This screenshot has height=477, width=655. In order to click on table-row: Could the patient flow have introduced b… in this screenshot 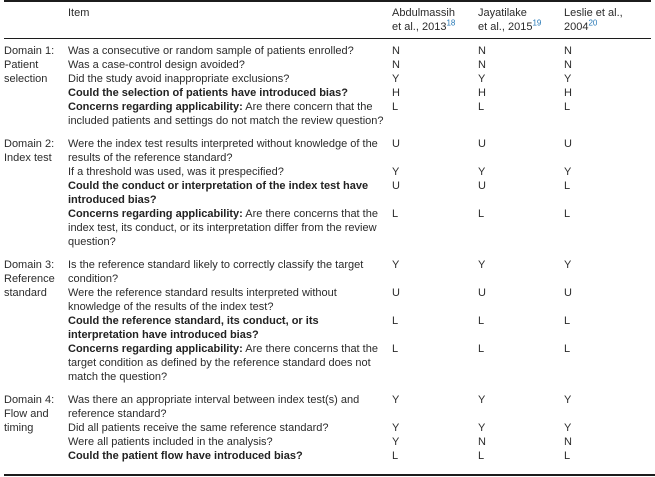, I will do `click(361, 456)`.